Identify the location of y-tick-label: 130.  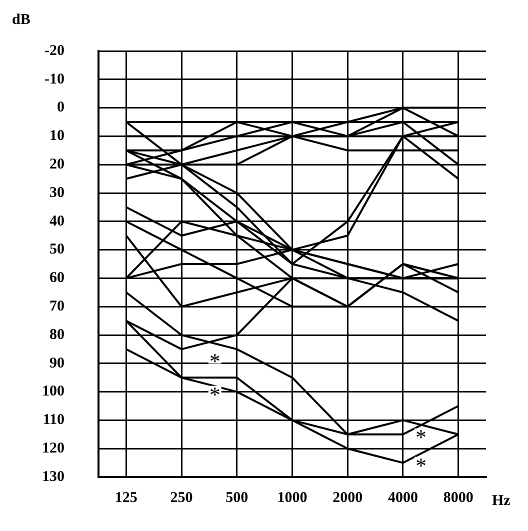
(53, 476).